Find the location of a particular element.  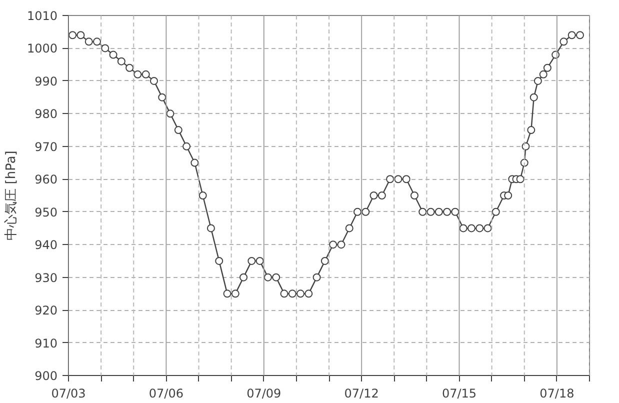

y-axis-title: 中心気圧 [hPa] is located at coordinates (10, 195).